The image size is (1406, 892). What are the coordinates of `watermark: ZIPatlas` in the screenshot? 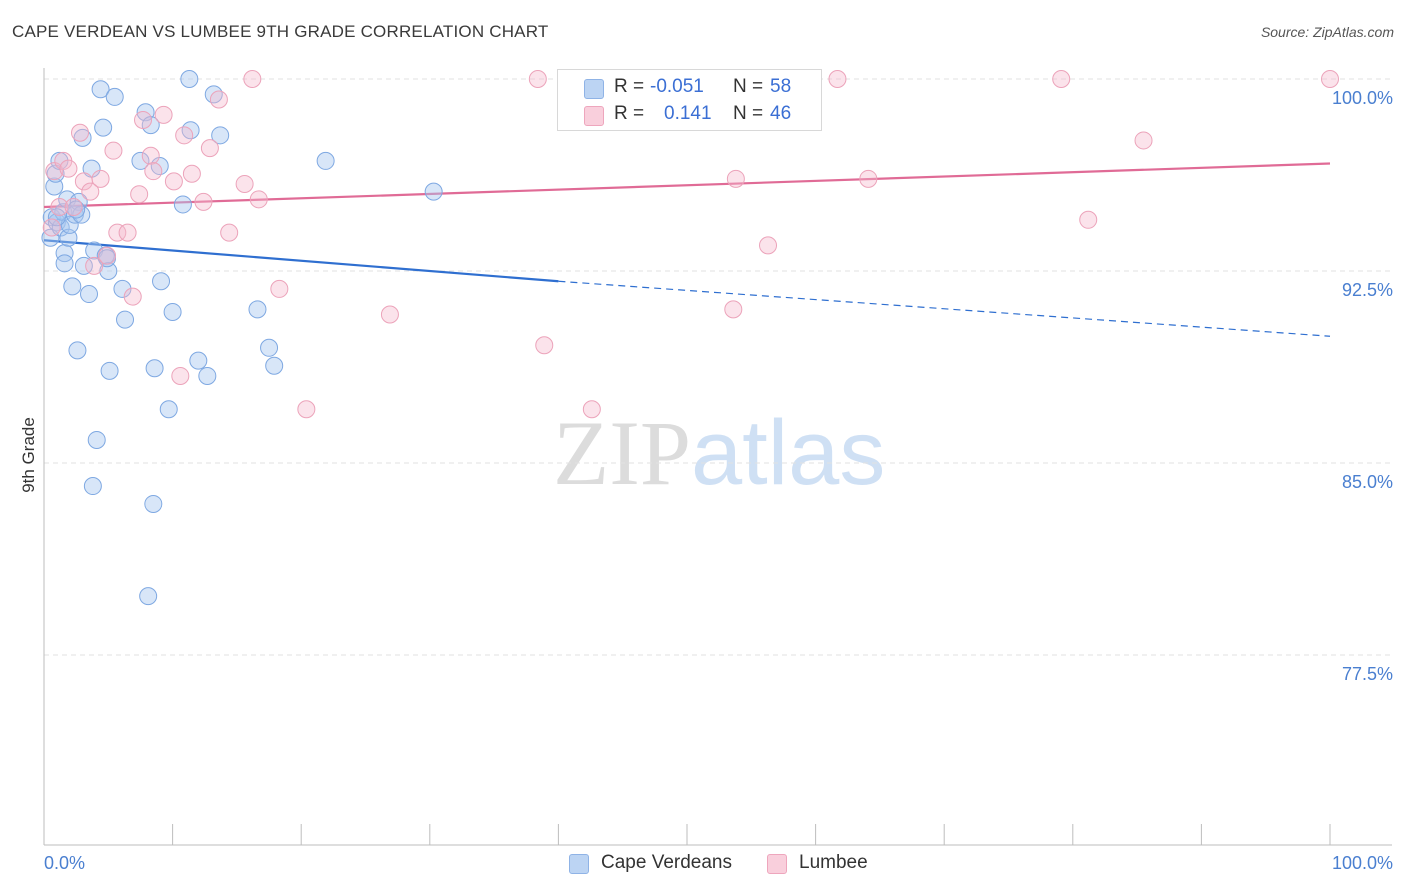 It's located at (719, 453).